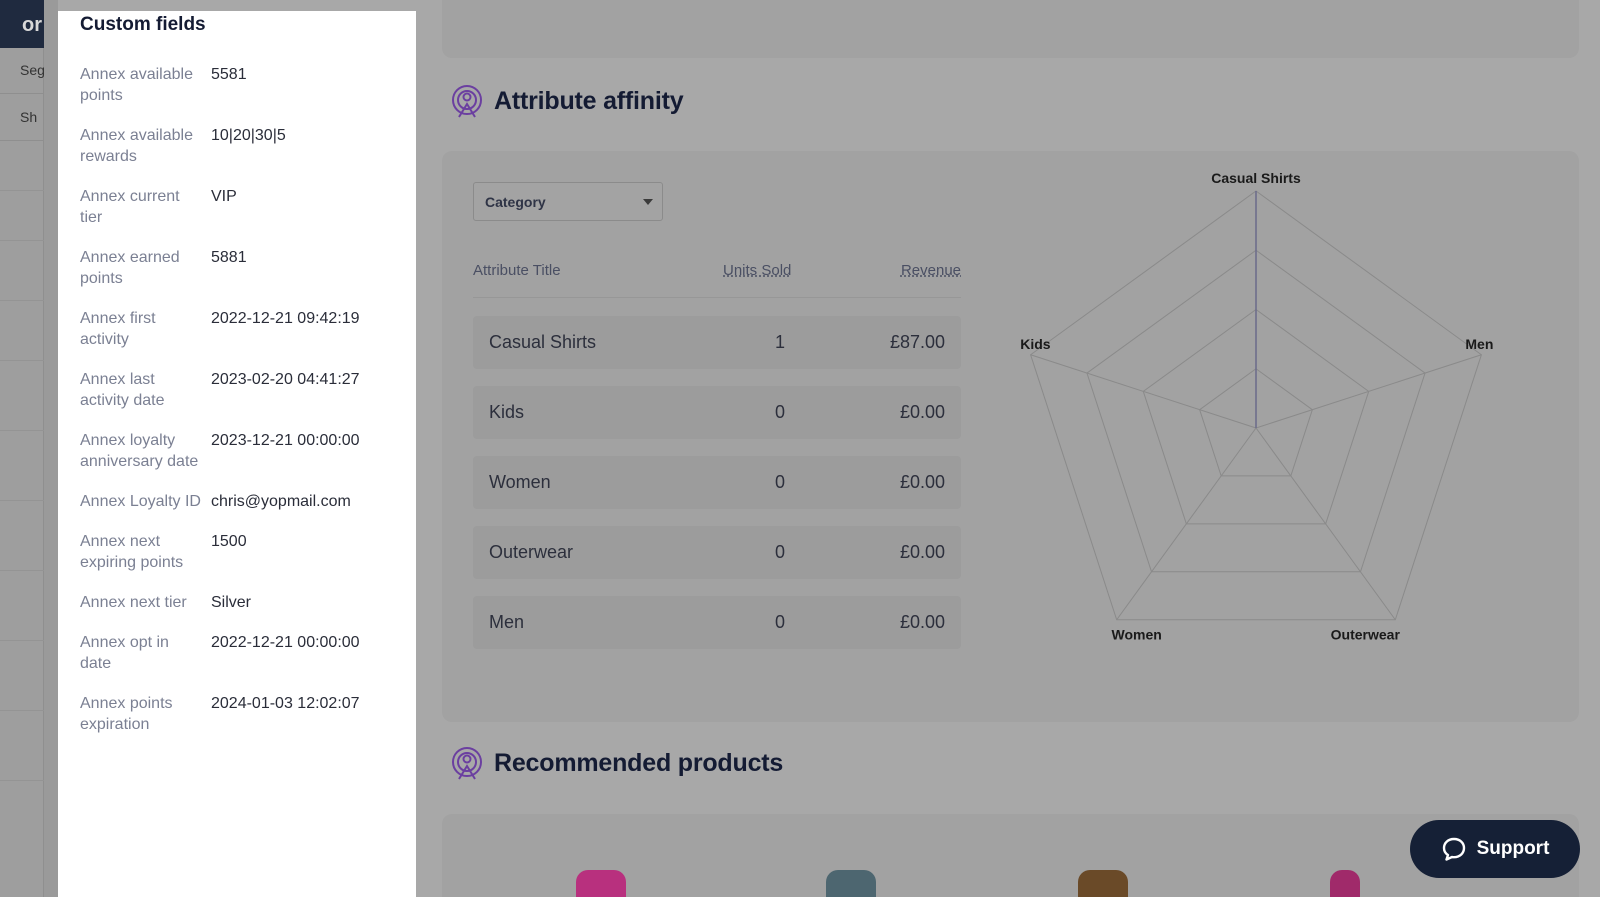 Image resolution: width=1600 pixels, height=897 pixels. I want to click on custom-field-row: Annex Loyalty ID chris@yopmail.com, so click(237, 501).